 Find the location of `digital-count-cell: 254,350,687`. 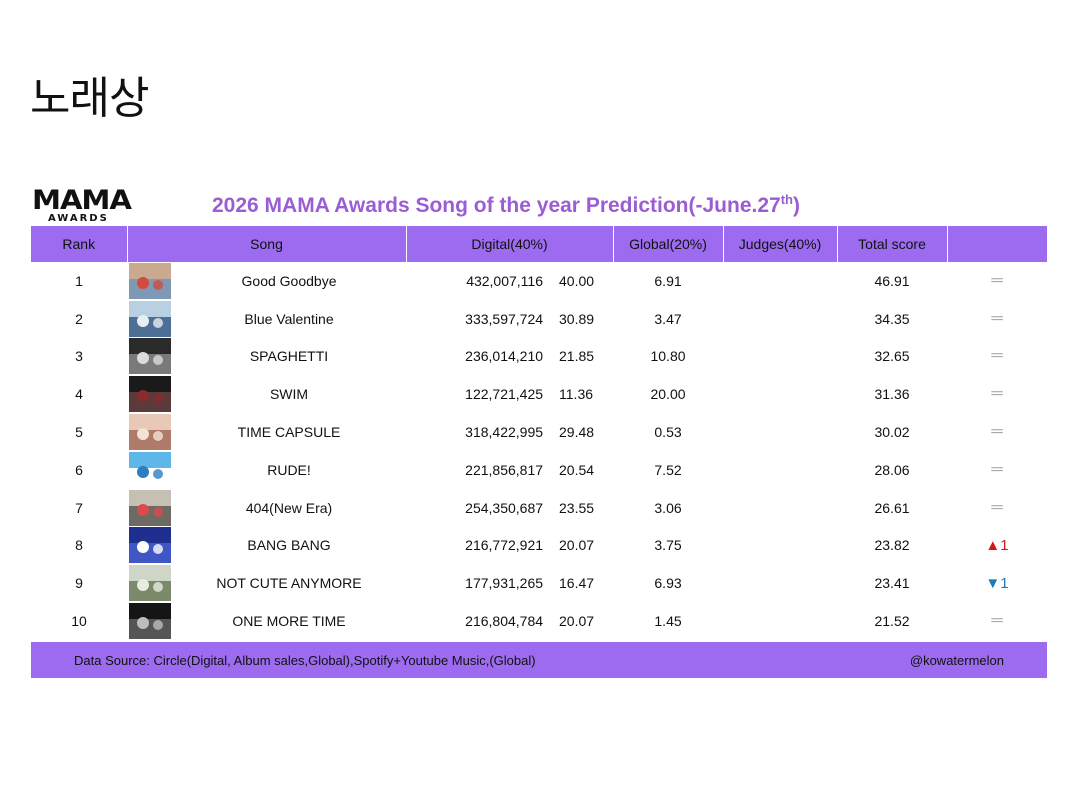

digital-count-cell: 254,350,687 is located at coordinates (504, 507).